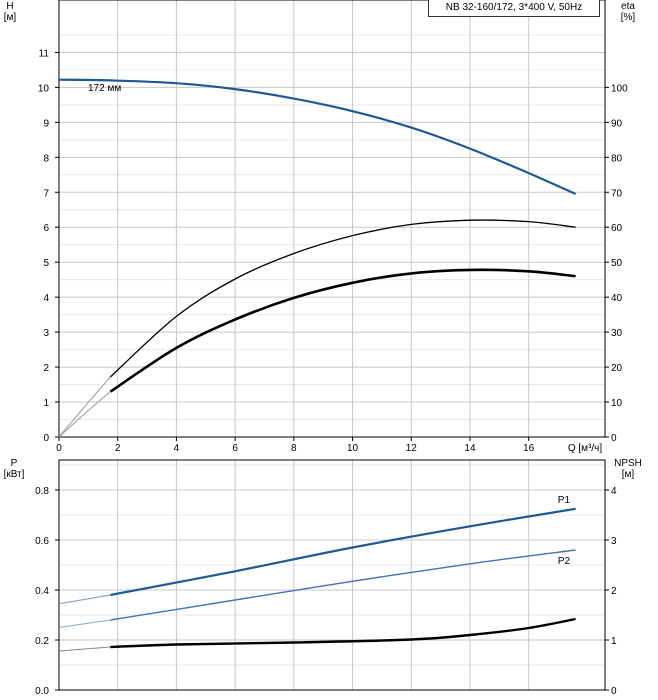 This screenshot has height=700, width=658. I want to click on y-tick-label-left: 0, so click(46, 438).